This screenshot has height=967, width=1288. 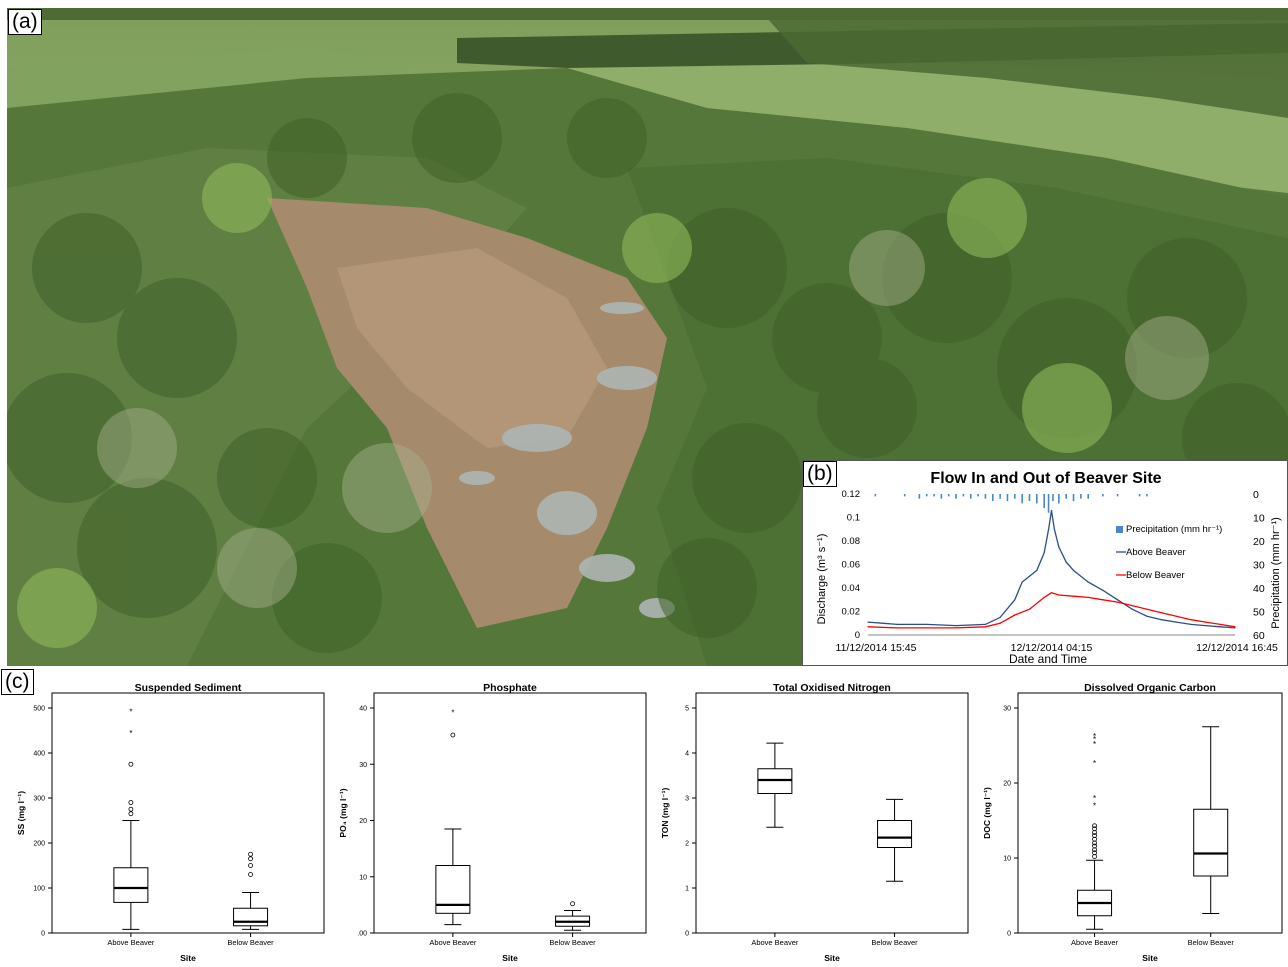 I want to click on panel-label-a: (a), so click(x=25, y=22).